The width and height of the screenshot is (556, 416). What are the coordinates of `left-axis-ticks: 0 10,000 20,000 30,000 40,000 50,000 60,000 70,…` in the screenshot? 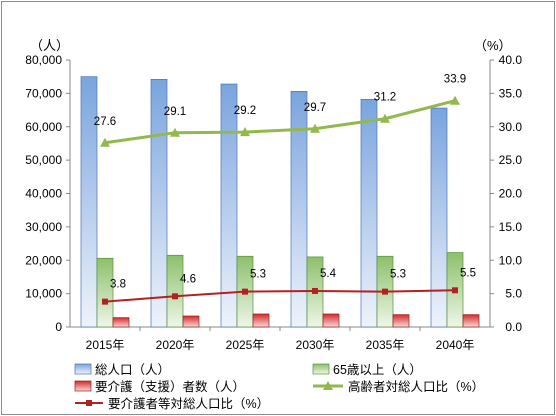 It's located at (47, 193).